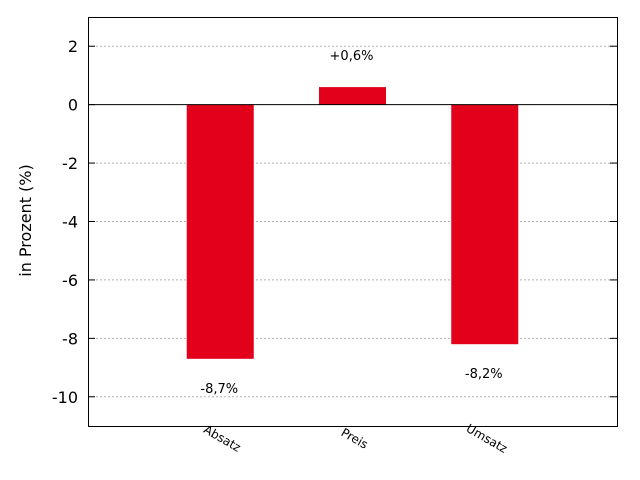  What do you see at coordinates (25, 220) in the screenshot?
I see `y-axis-title: in Prozent (%)` at bounding box center [25, 220].